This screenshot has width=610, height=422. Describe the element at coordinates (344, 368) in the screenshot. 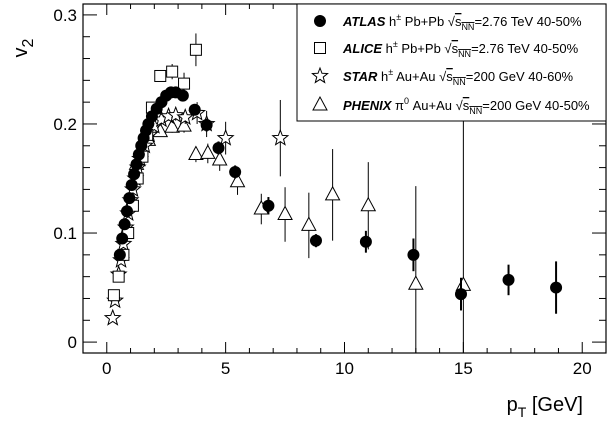

I see `x-tick-label: 10` at that location.